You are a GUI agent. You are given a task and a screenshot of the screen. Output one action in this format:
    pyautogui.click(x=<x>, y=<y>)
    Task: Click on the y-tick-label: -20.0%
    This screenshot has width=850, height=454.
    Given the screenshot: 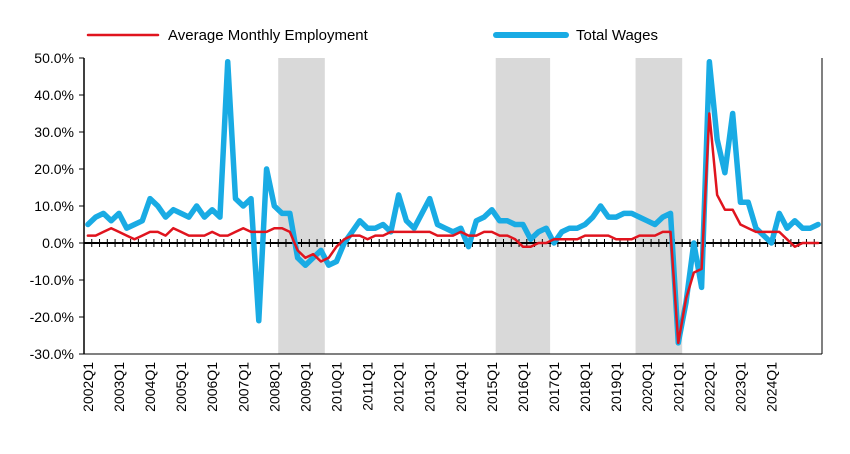 What is the action you would take?
    pyautogui.click(x=52, y=317)
    